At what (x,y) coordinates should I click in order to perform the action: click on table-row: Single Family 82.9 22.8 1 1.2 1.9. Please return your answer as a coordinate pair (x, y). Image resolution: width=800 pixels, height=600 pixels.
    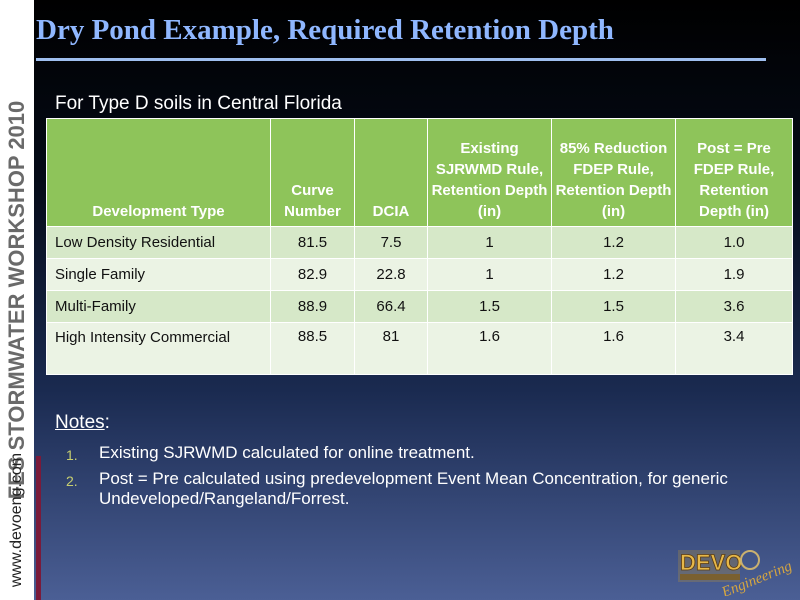
    Looking at the image, I should click on (419, 274).